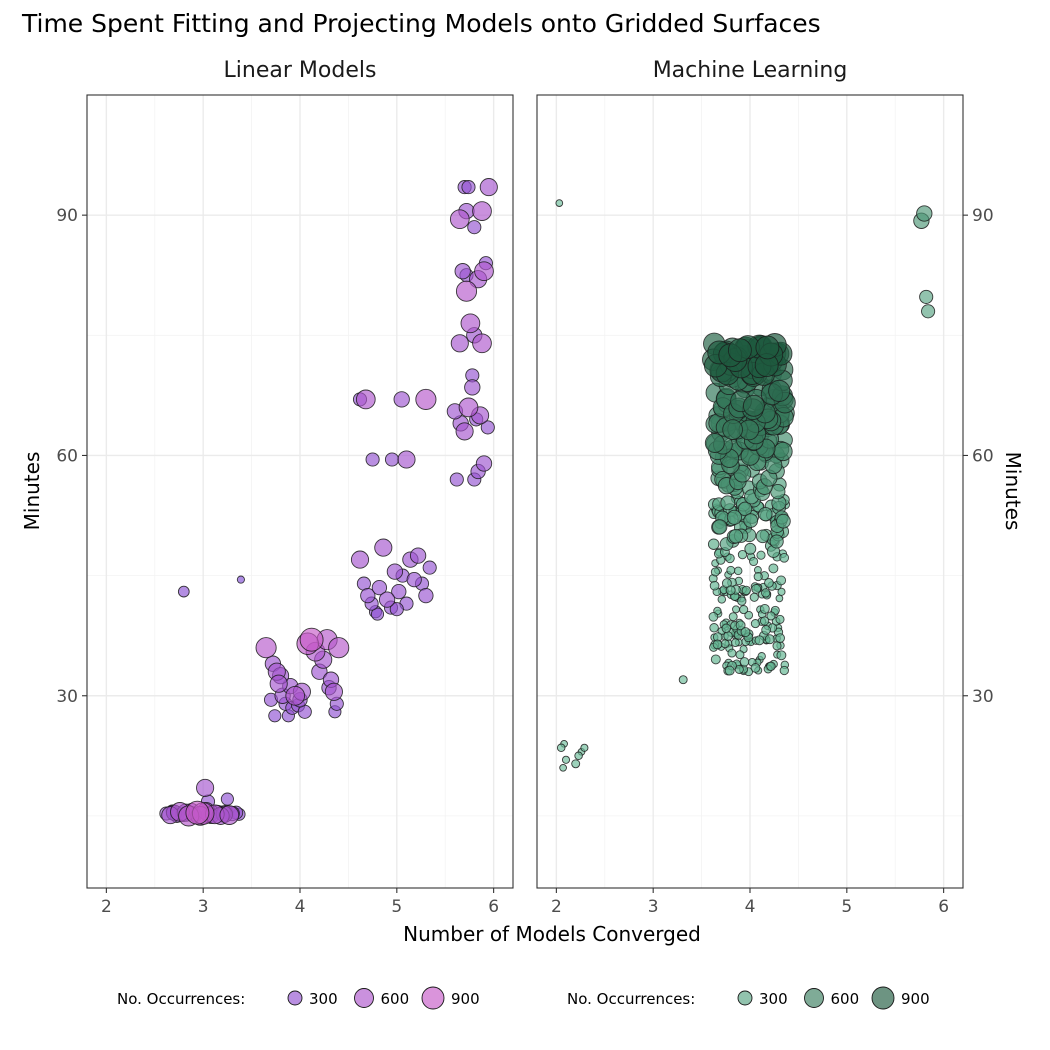 Image resolution: width=1050 pixels, height=1050 pixels. I want to click on x-tick-label: 5, so click(846, 907).